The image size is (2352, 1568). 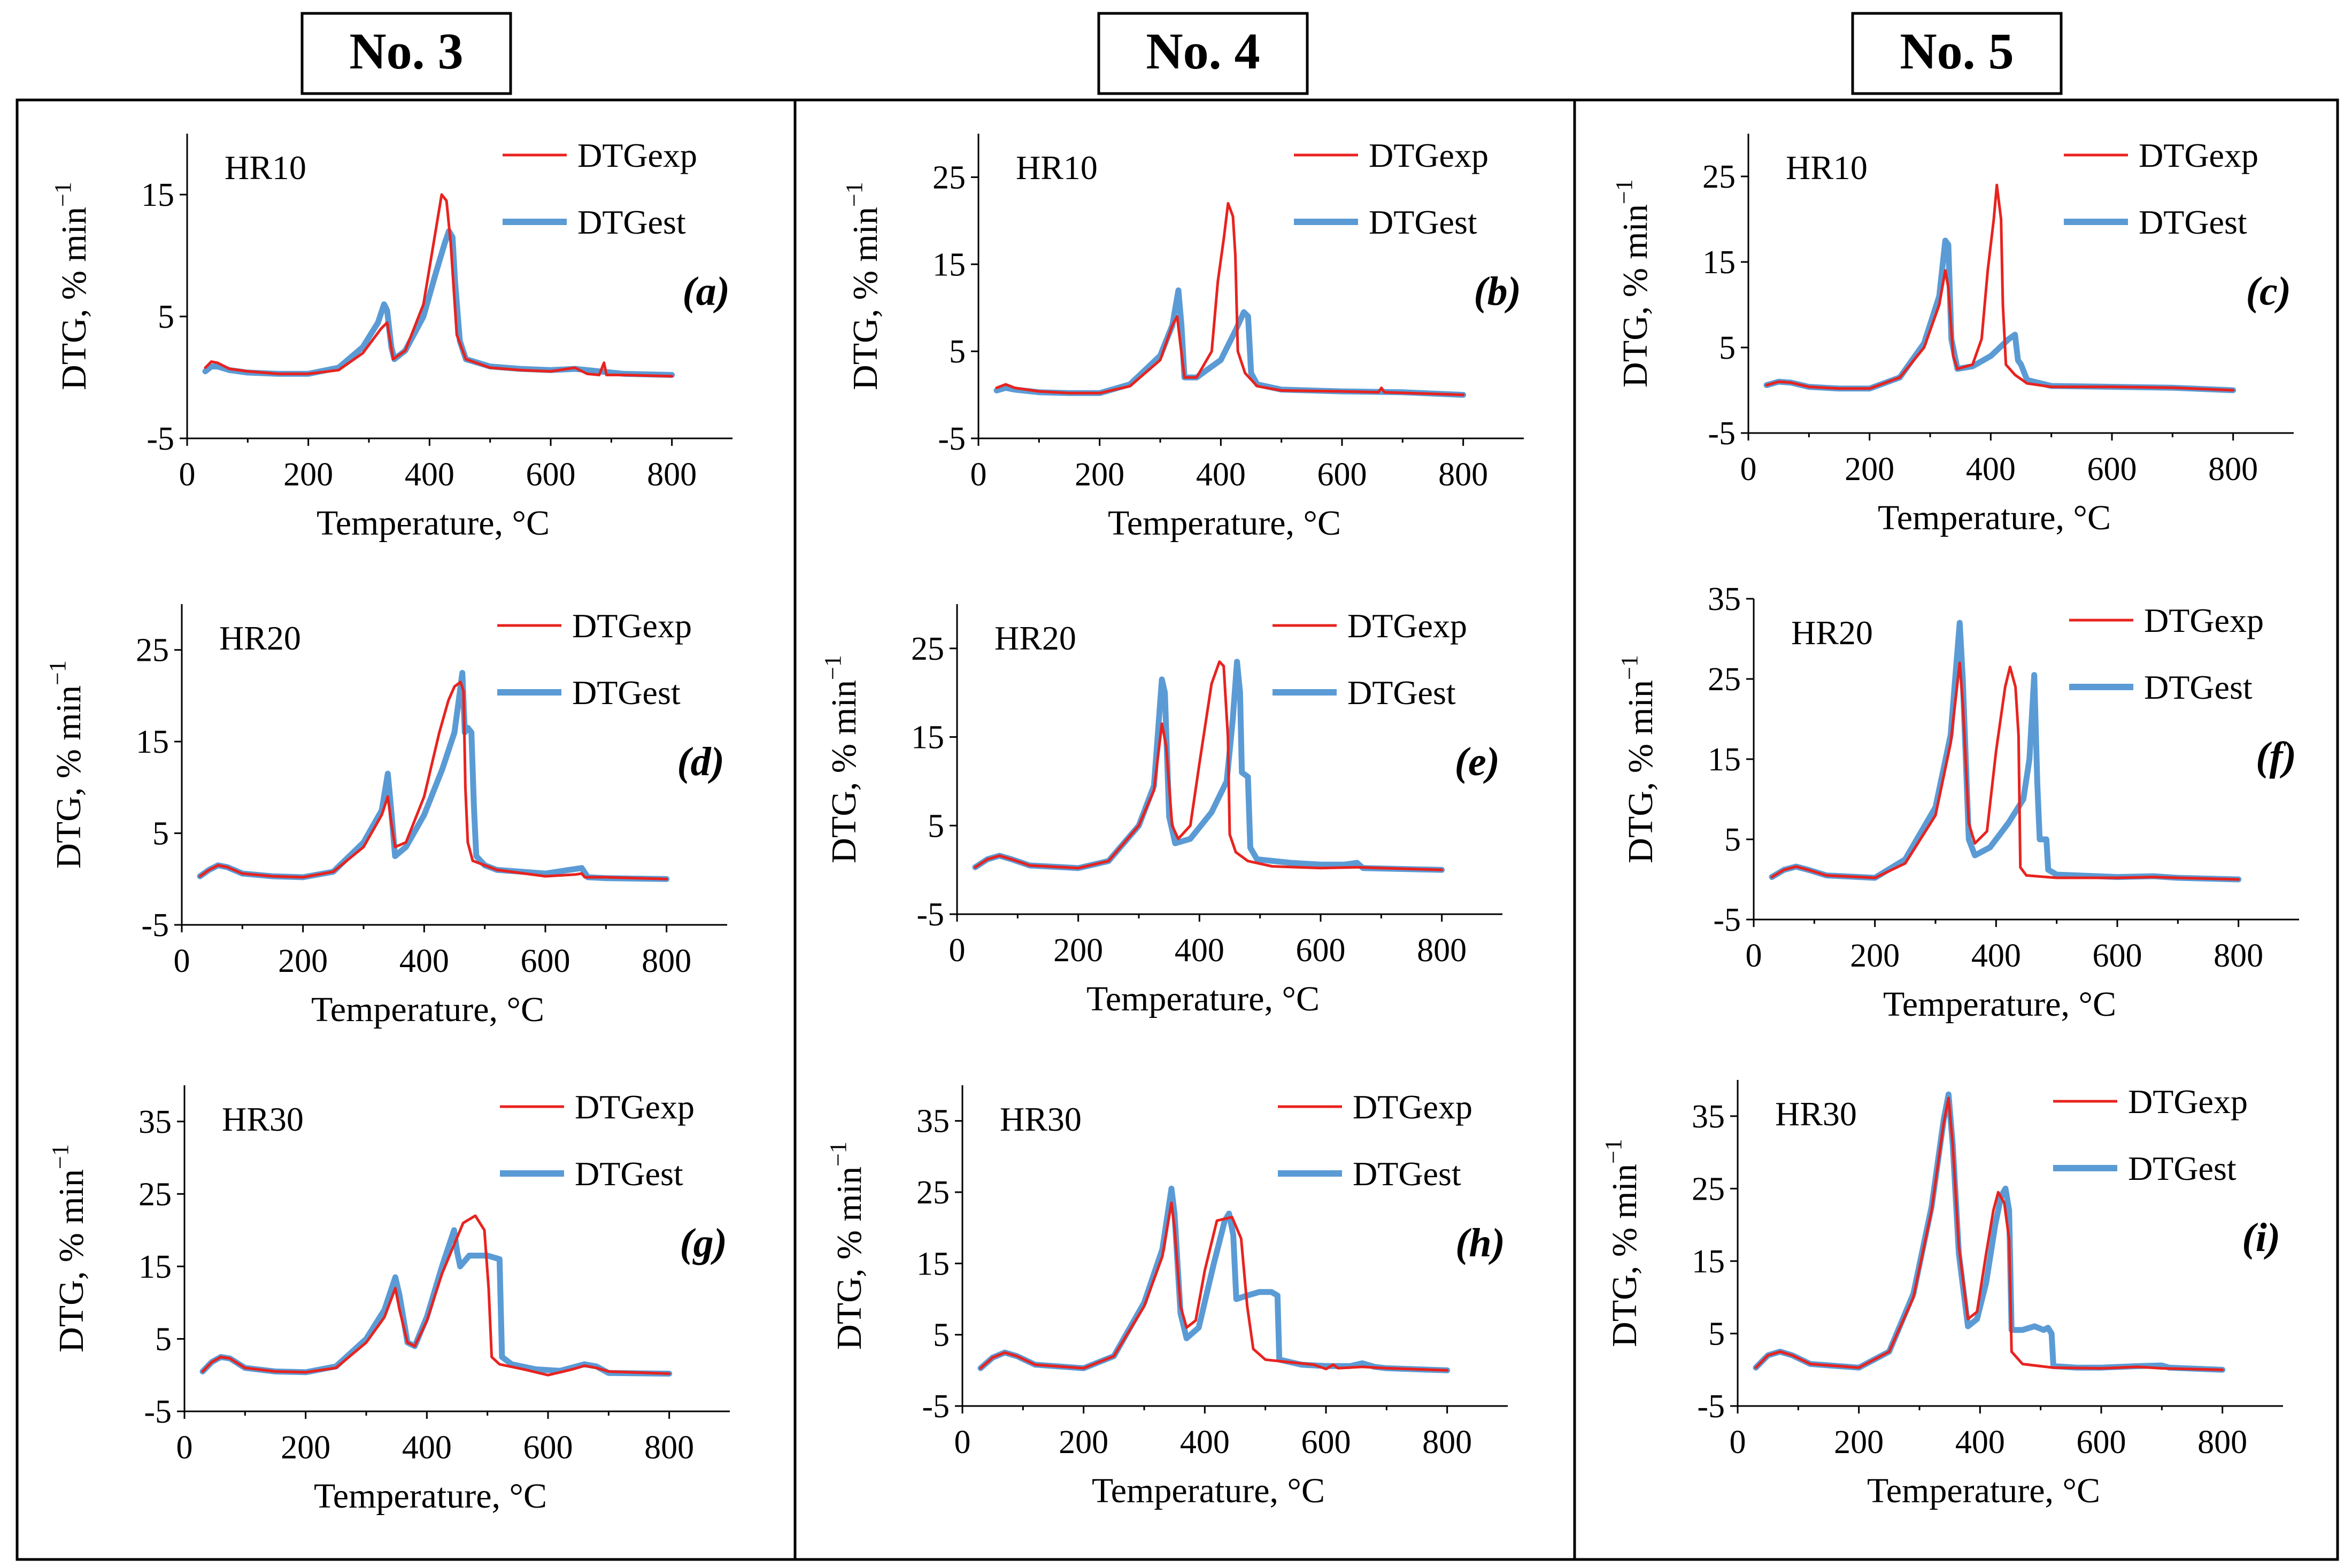 I want to click on column-header-no5: No. 5, so click(x=1957, y=53).